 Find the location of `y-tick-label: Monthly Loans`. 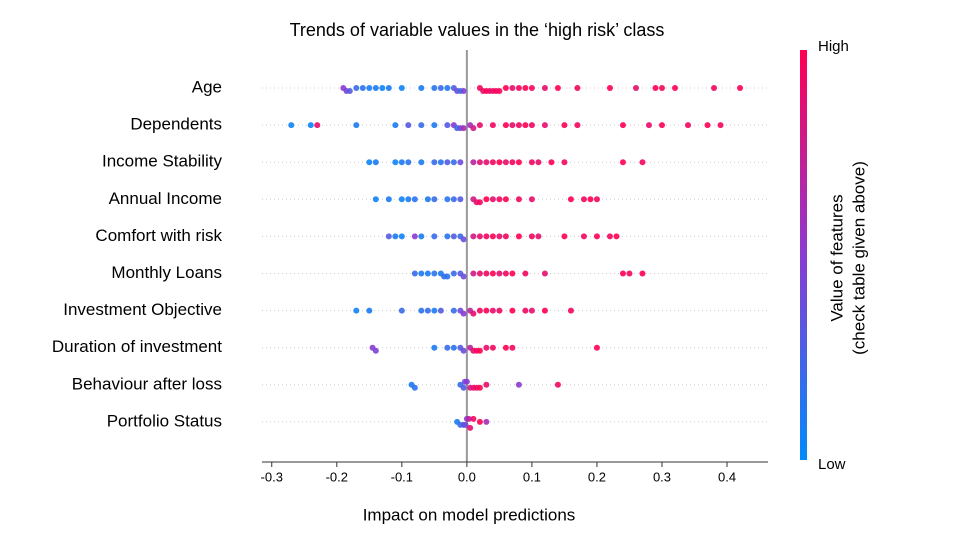

y-tick-label: Monthly Loans is located at coordinates (166, 272).